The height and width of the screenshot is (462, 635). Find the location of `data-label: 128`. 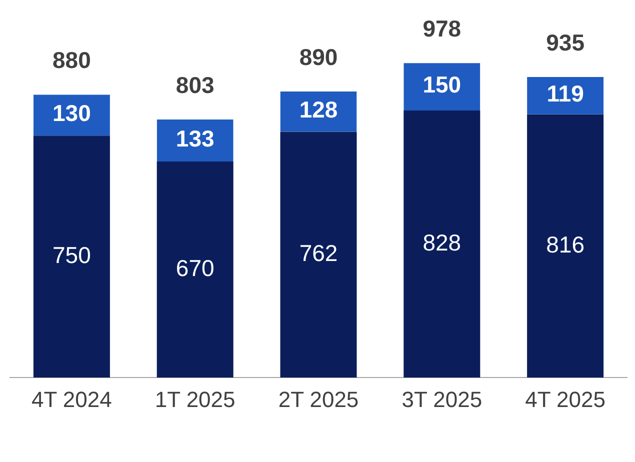

data-label: 128 is located at coordinates (318, 109).